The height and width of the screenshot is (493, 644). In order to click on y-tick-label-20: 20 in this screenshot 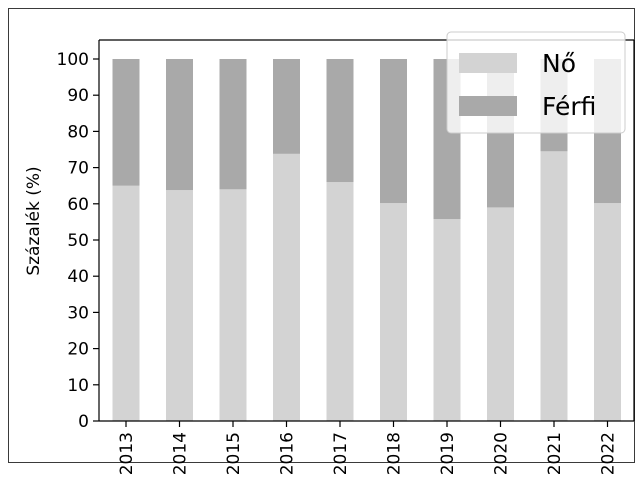, I will do `click(78, 350)`.